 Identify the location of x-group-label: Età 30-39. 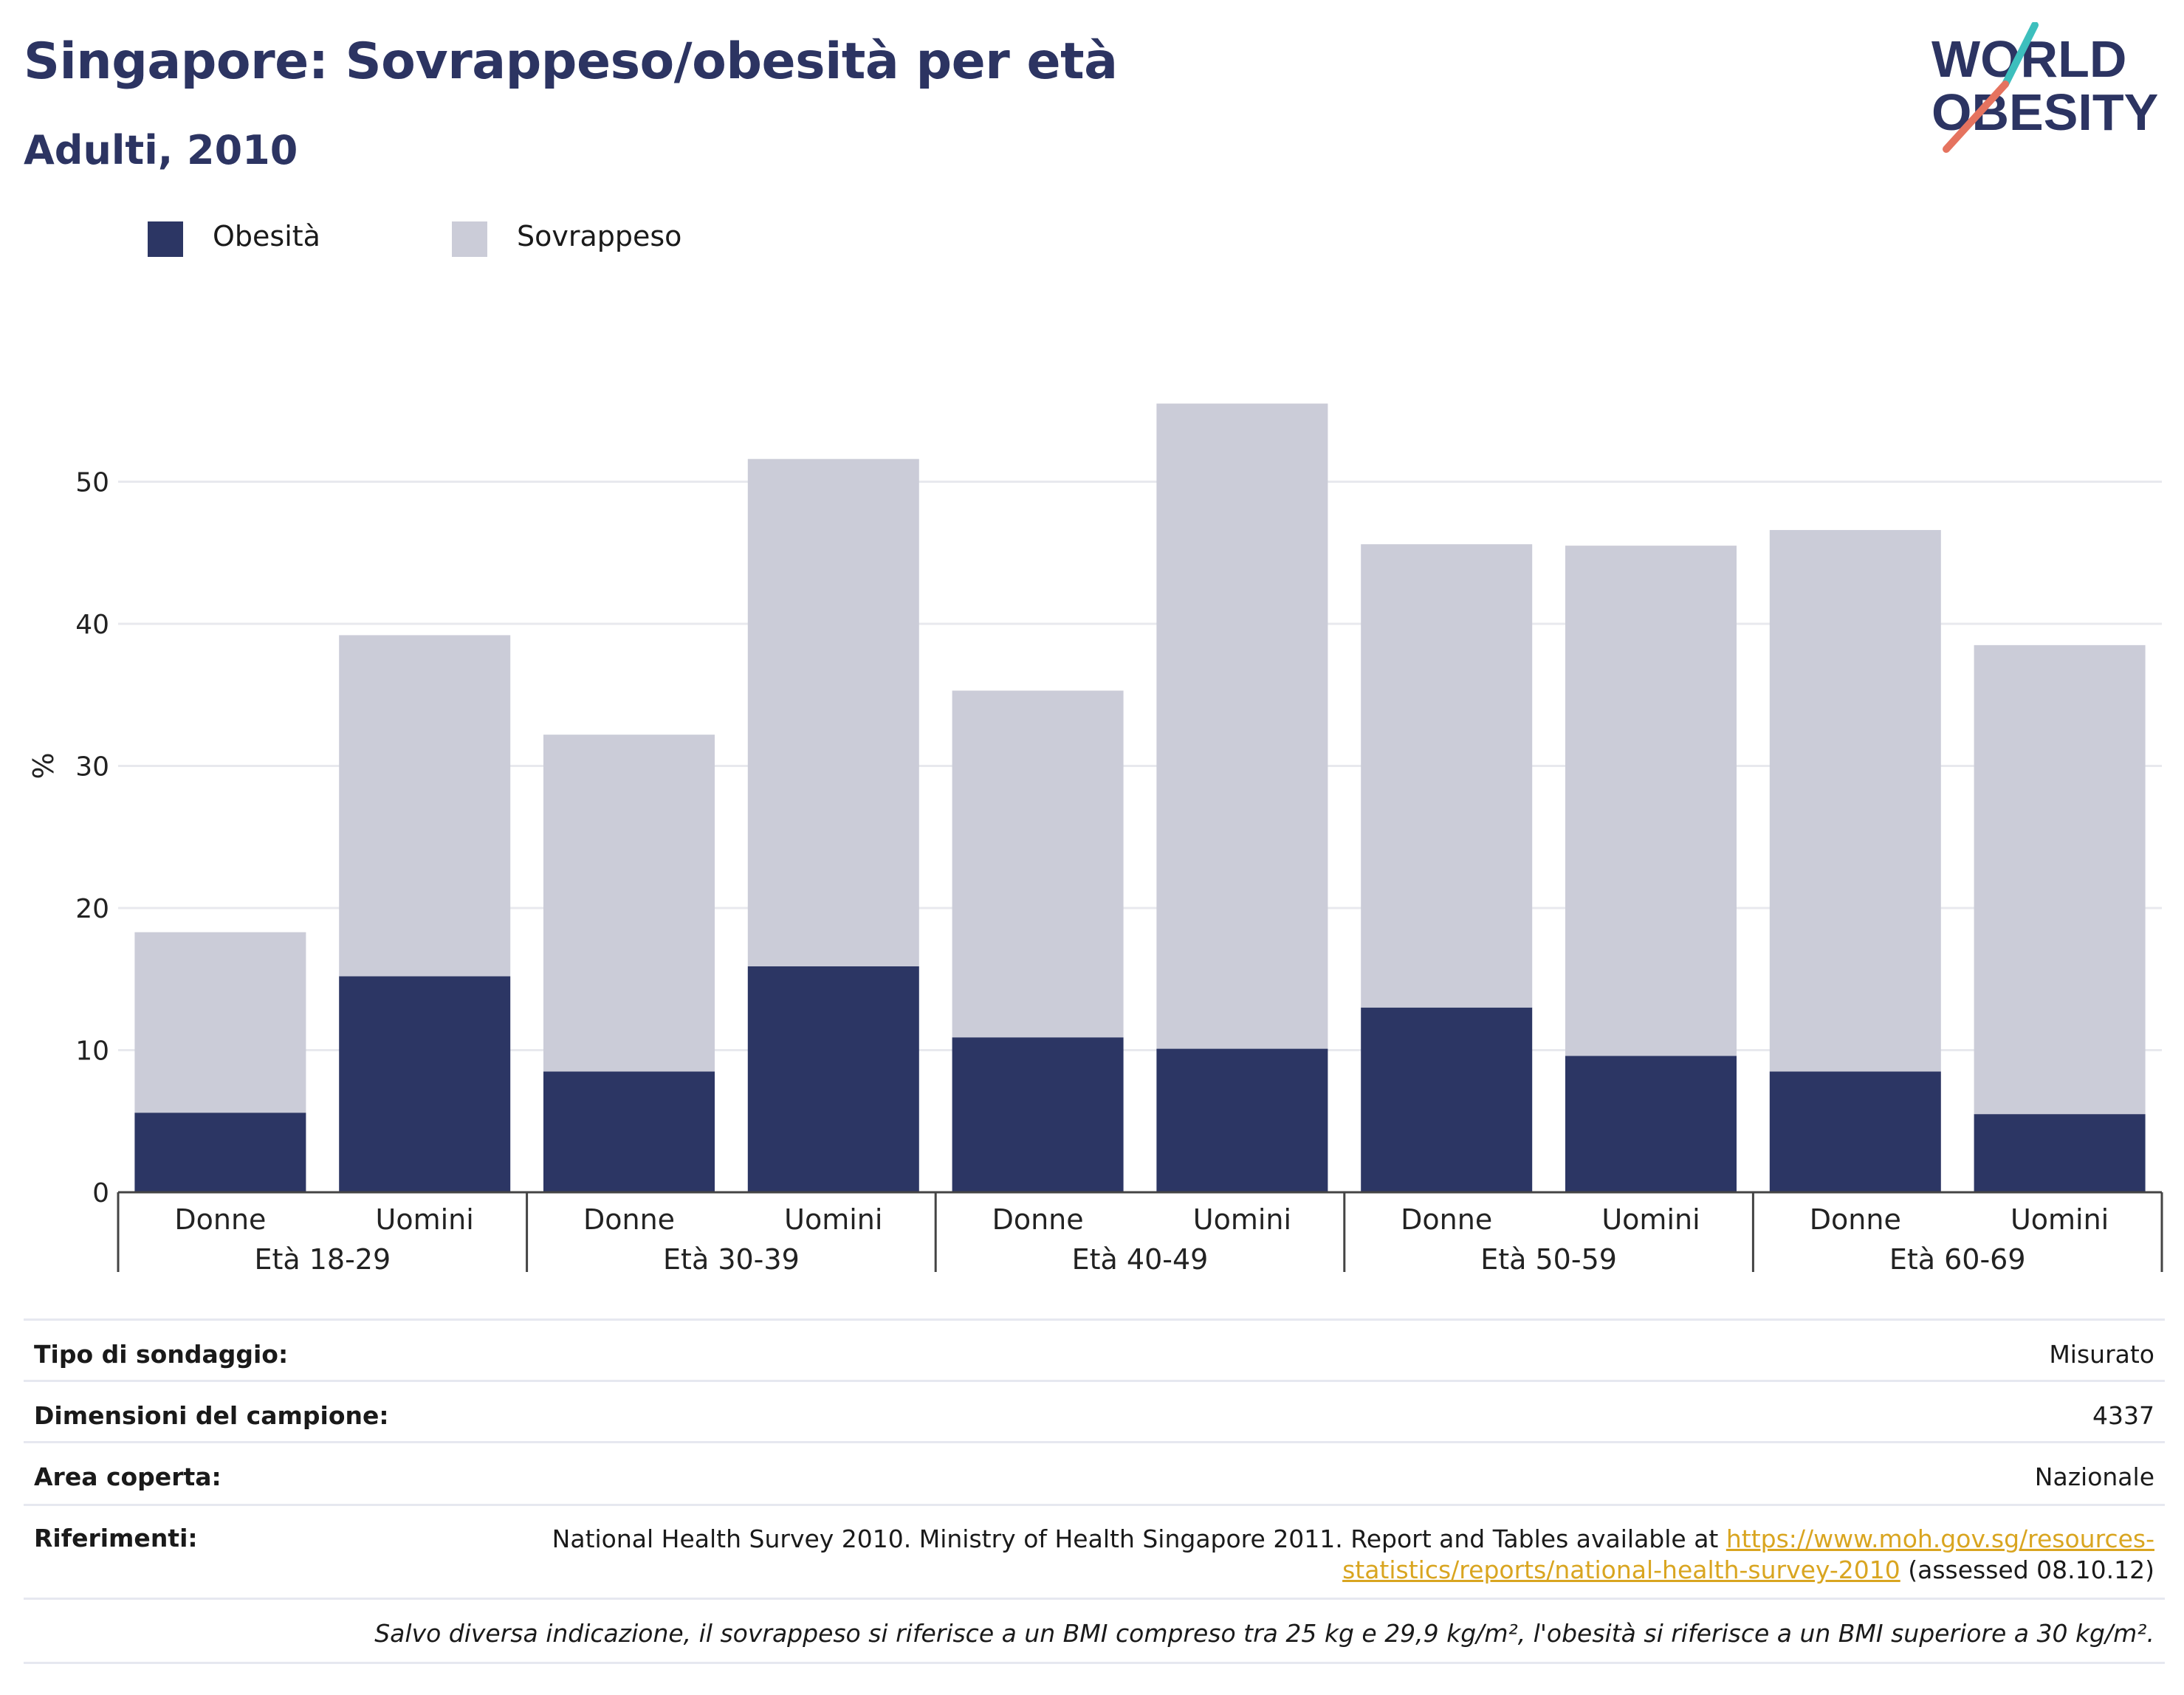
(732, 1259).